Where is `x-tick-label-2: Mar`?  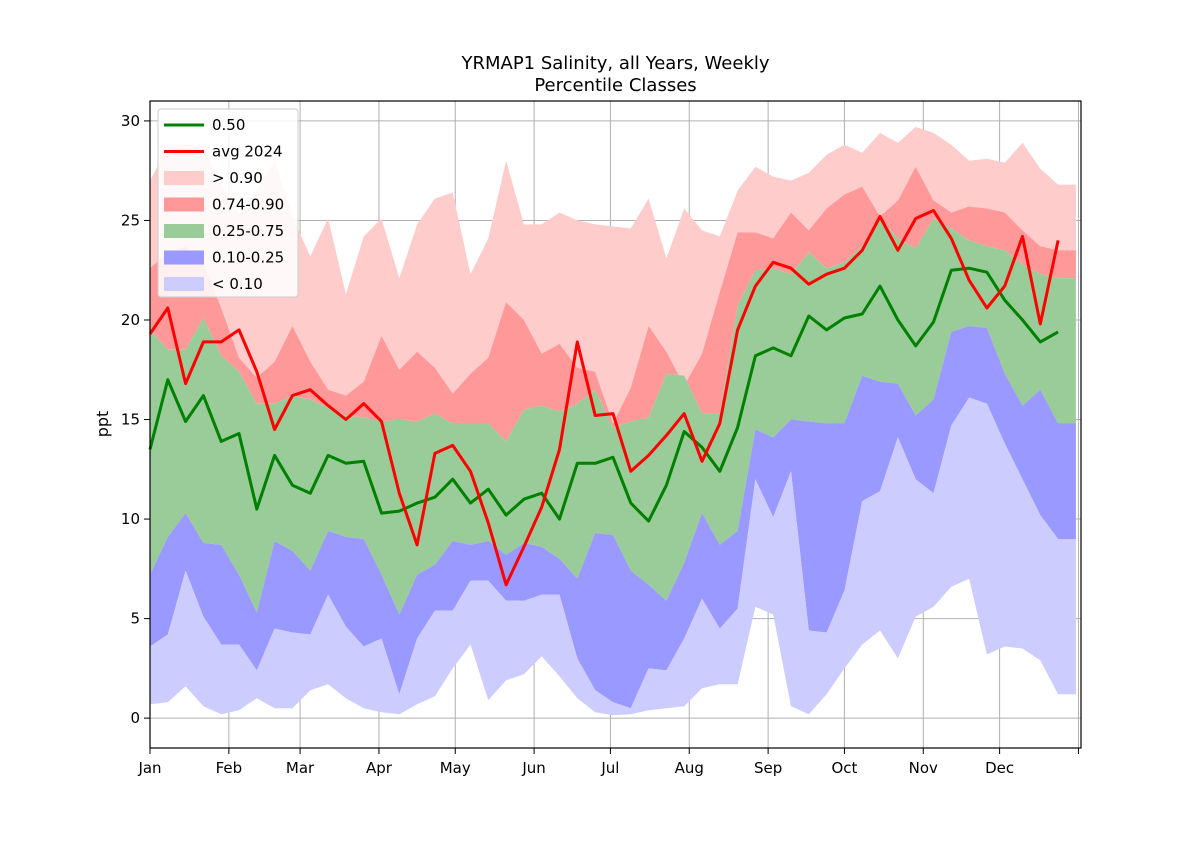 x-tick-label-2: Mar is located at coordinates (300, 768).